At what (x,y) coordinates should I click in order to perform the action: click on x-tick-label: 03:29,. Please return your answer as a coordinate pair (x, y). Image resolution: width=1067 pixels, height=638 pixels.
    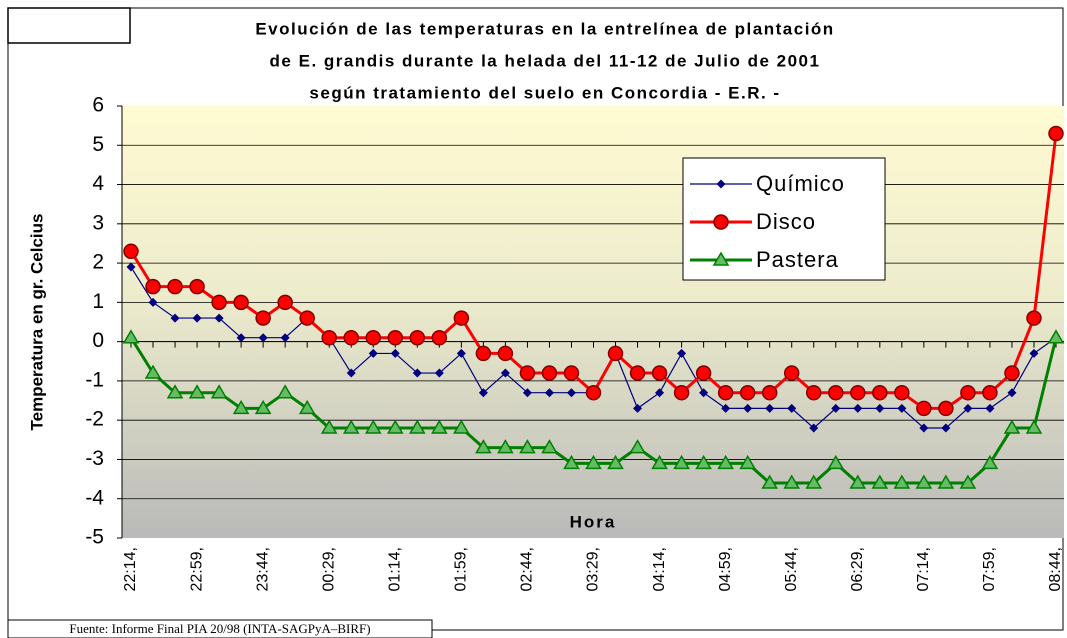
    Looking at the image, I should click on (593, 569).